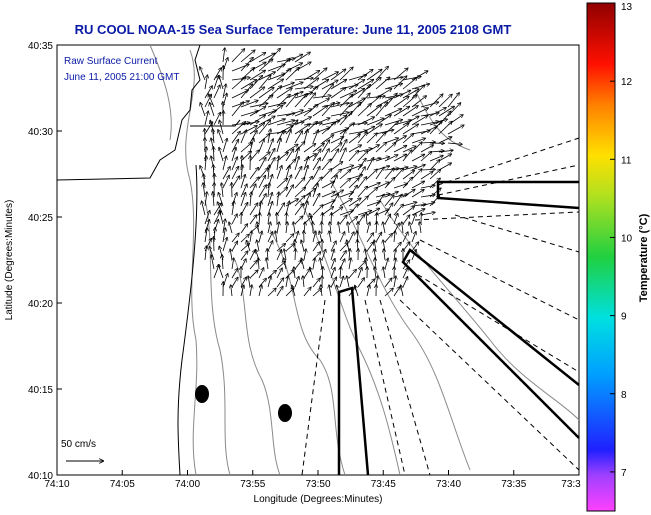 This screenshot has height=515, width=651. I want to click on colorbar-tick-label: 9, so click(624, 317).